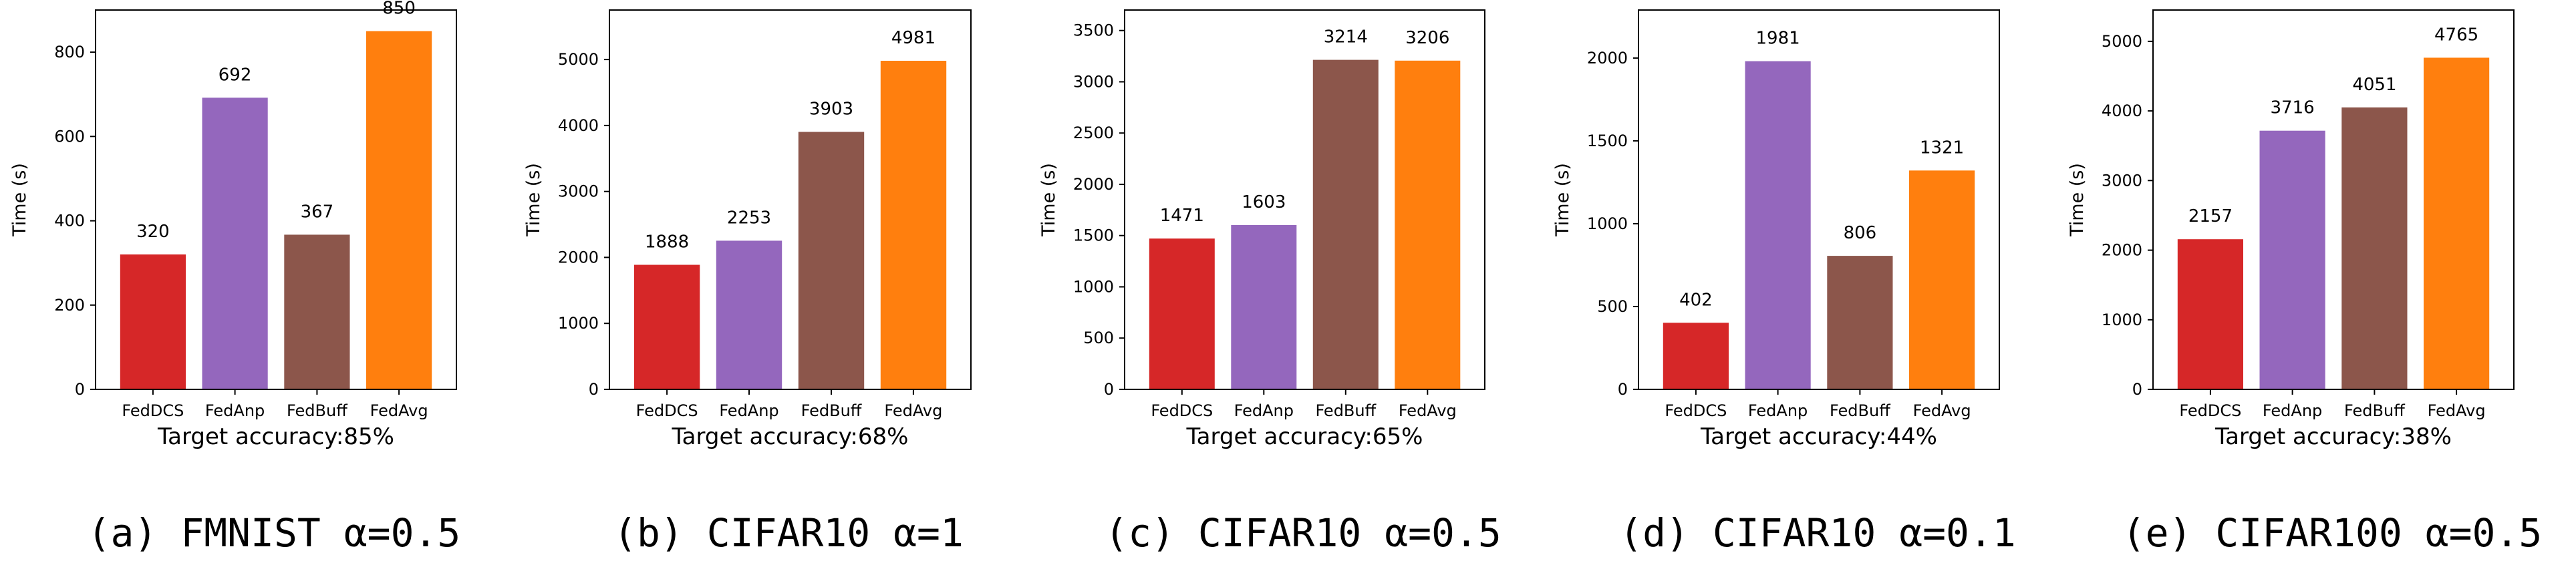  Describe the element at coordinates (69, 136) in the screenshot. I see `y-tick-label: 600` at that location.